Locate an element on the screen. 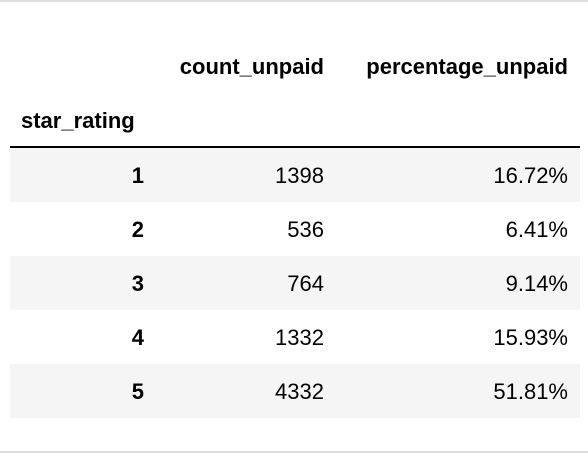 The width and height of the screenshot is (588, 454). cell-percentage-unpaid: 16.72% is located at coordinates (530, 175).